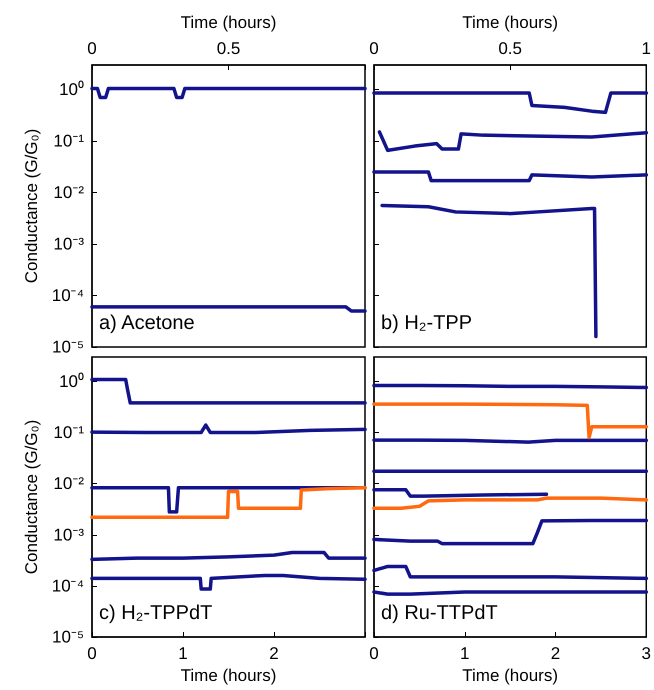 The width and height of the screenshot is (654, 690). I want to click on annotation: c) H₂-TPPdT, so click(155, 613).